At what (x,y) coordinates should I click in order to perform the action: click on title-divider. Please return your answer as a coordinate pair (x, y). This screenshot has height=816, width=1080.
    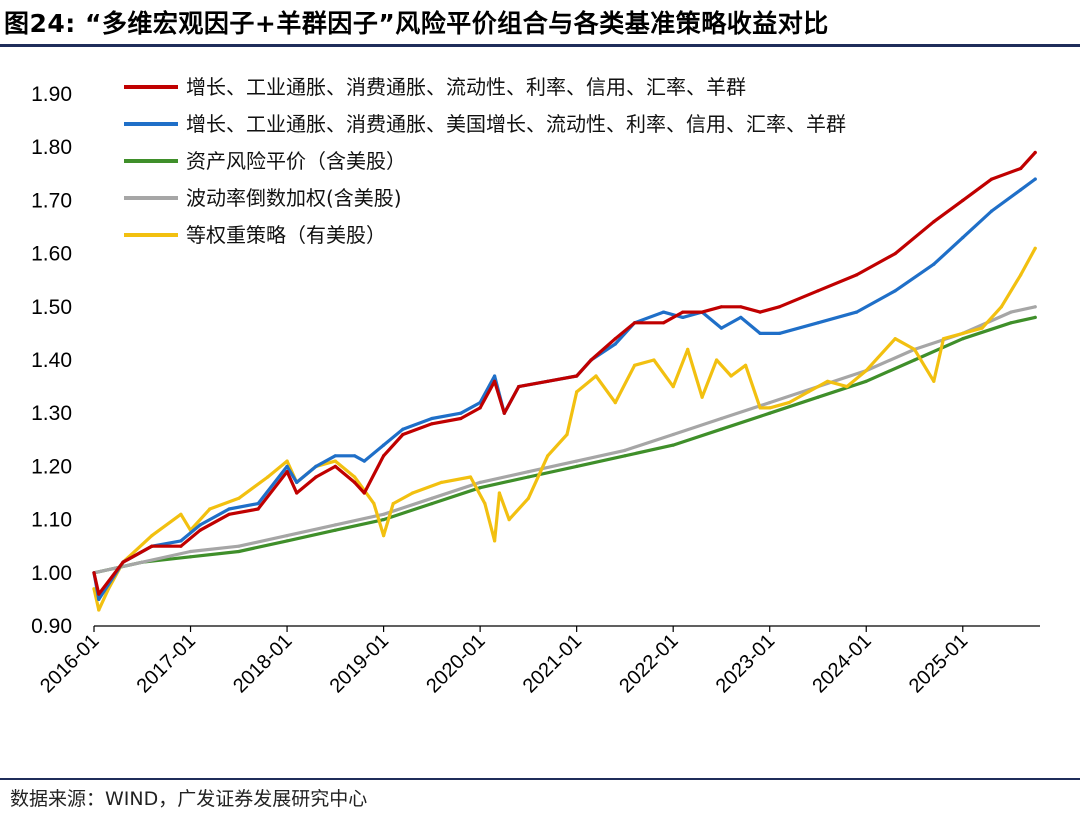
    Looking at the image, I should click on (540, 45).